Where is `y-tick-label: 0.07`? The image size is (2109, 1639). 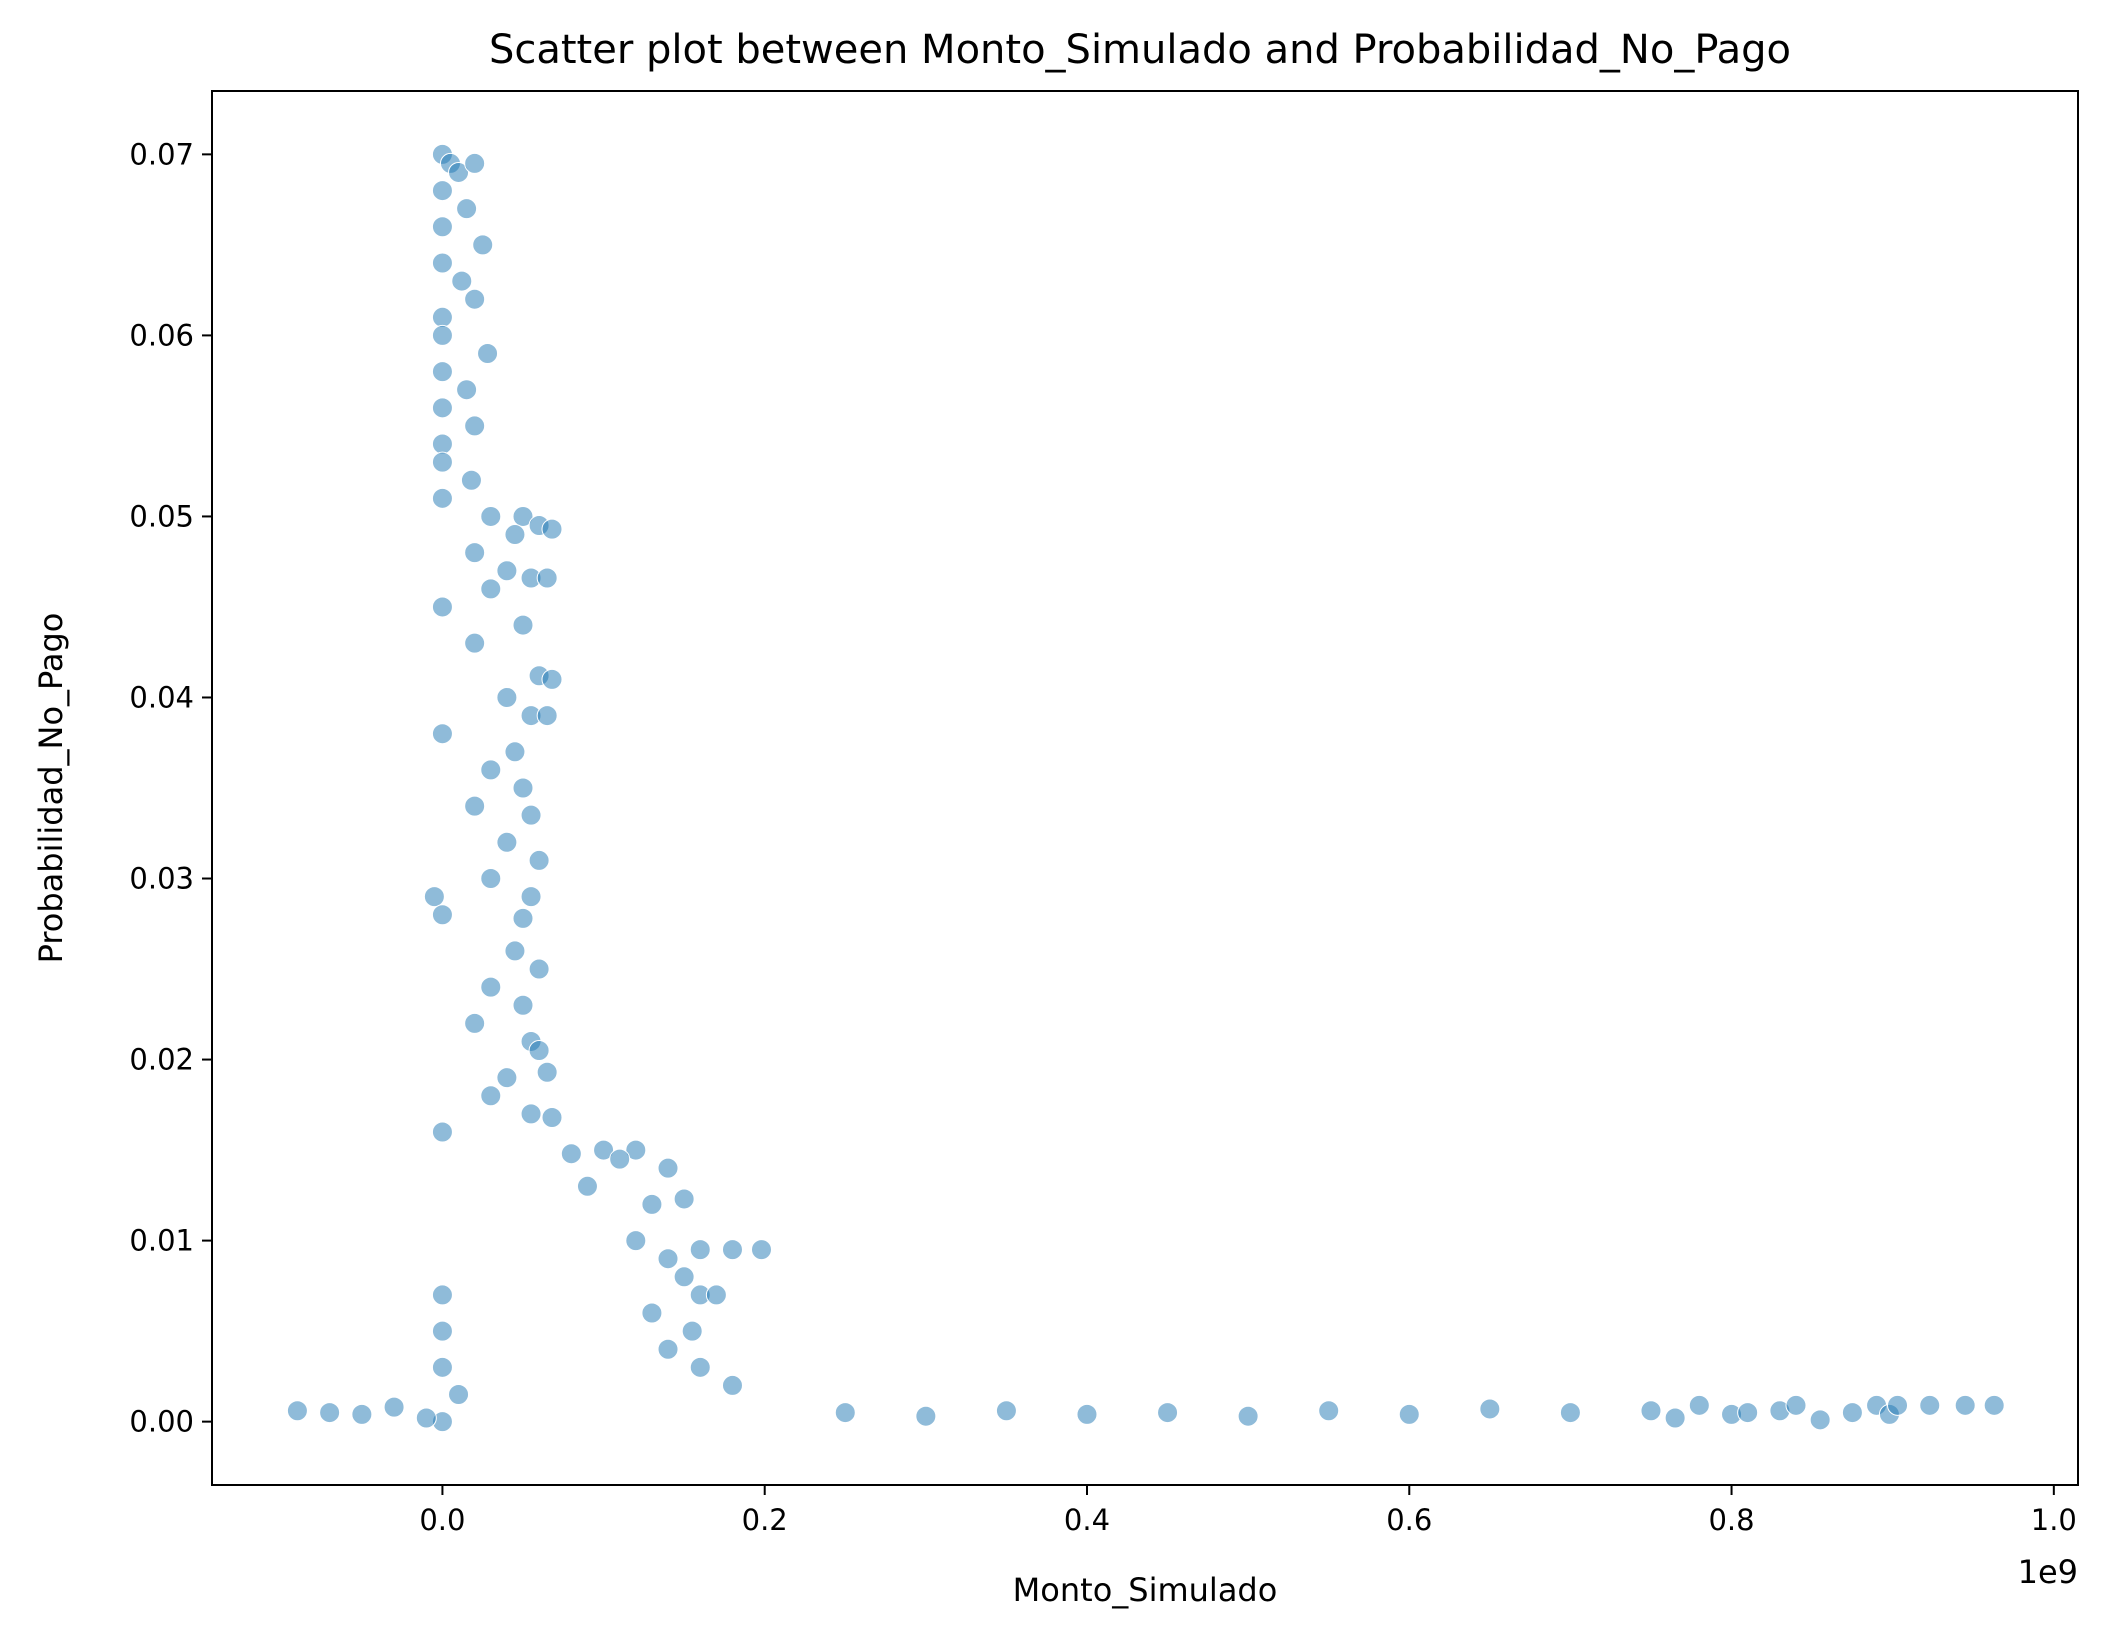
y-tick-label: 0.07 is located at coordinates (161, 154).